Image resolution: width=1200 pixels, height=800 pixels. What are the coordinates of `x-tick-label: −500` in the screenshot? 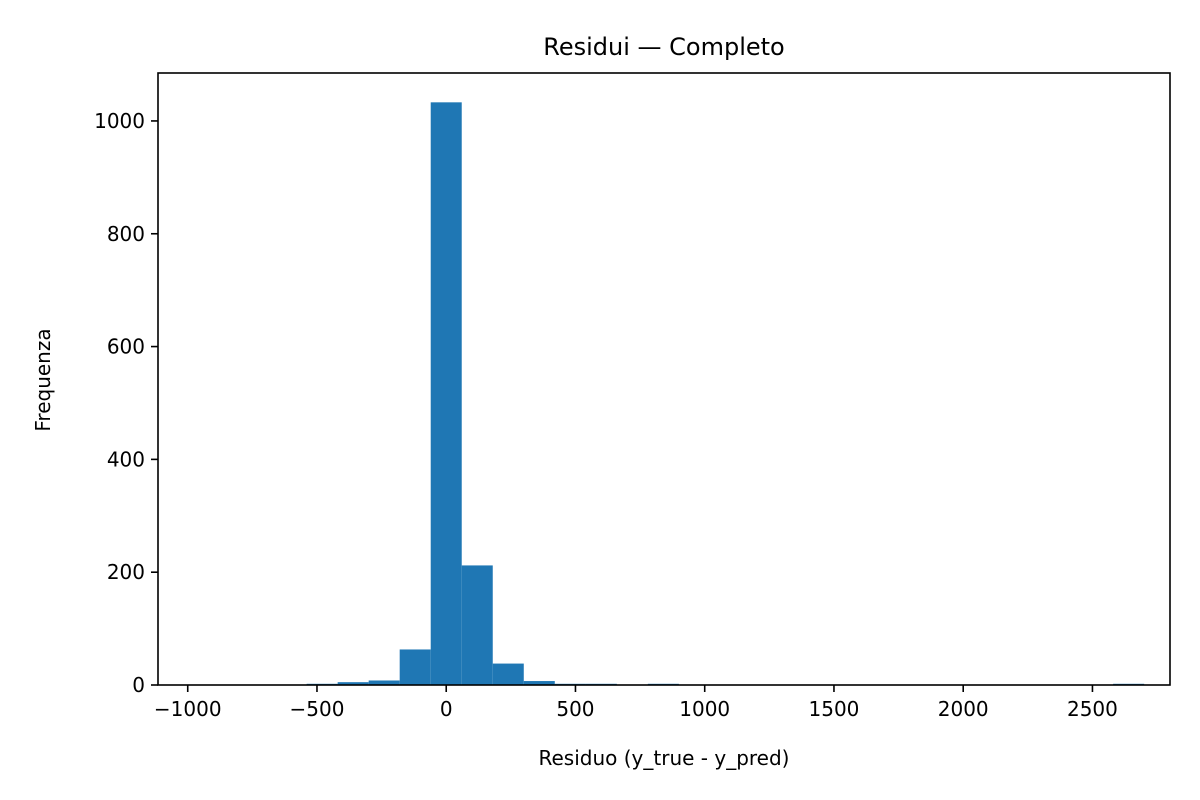 It's located at (317, 709).